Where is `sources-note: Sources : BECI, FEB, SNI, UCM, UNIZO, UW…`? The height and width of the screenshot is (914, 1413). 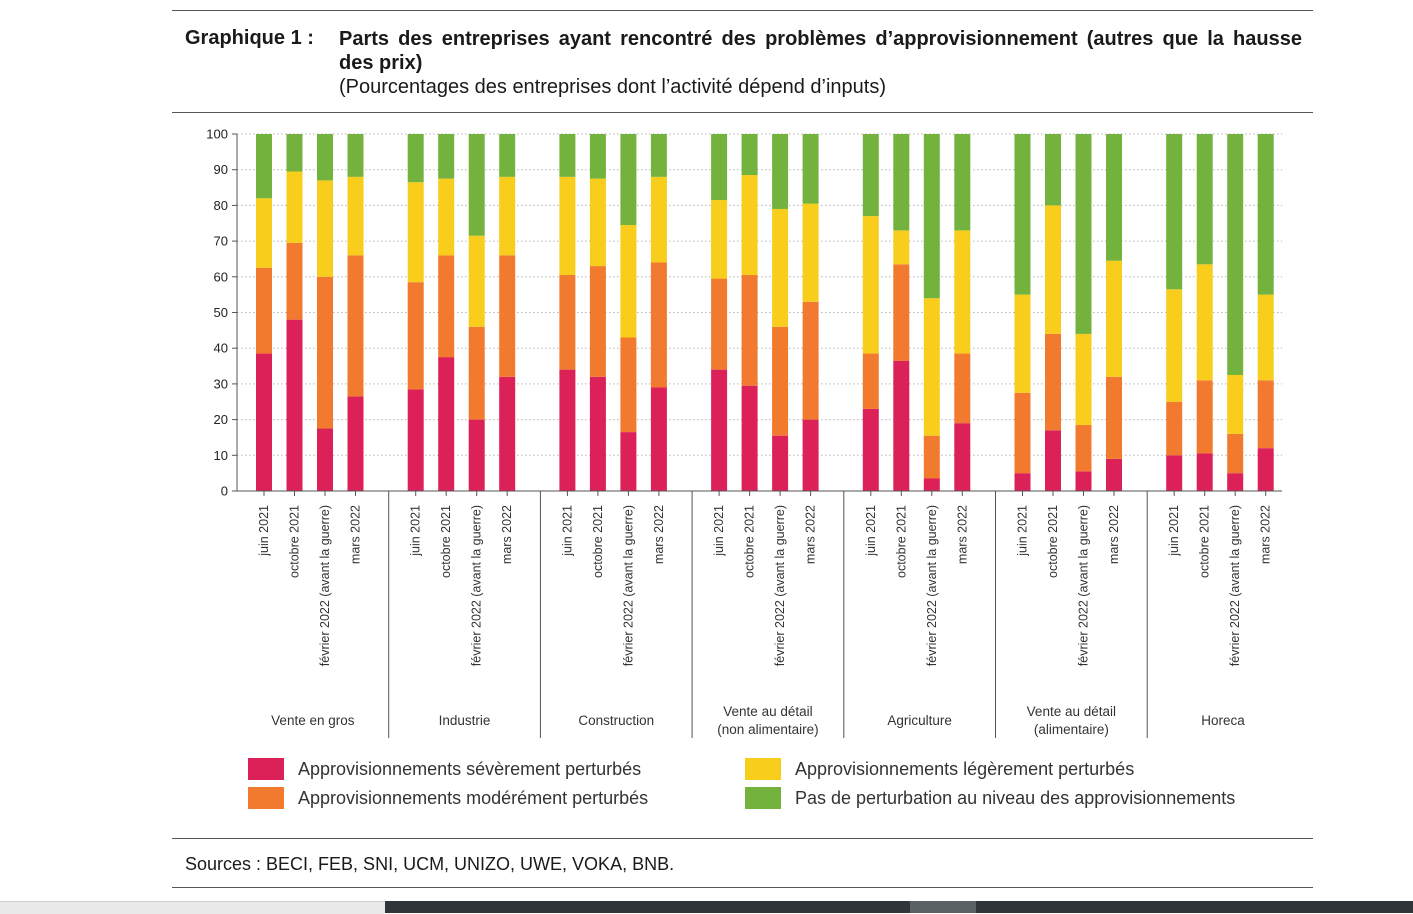
sources-note: Sources : BECI, FEB, SNI, UCM, UNIZO, UW… is located at coordinates (430, 864).